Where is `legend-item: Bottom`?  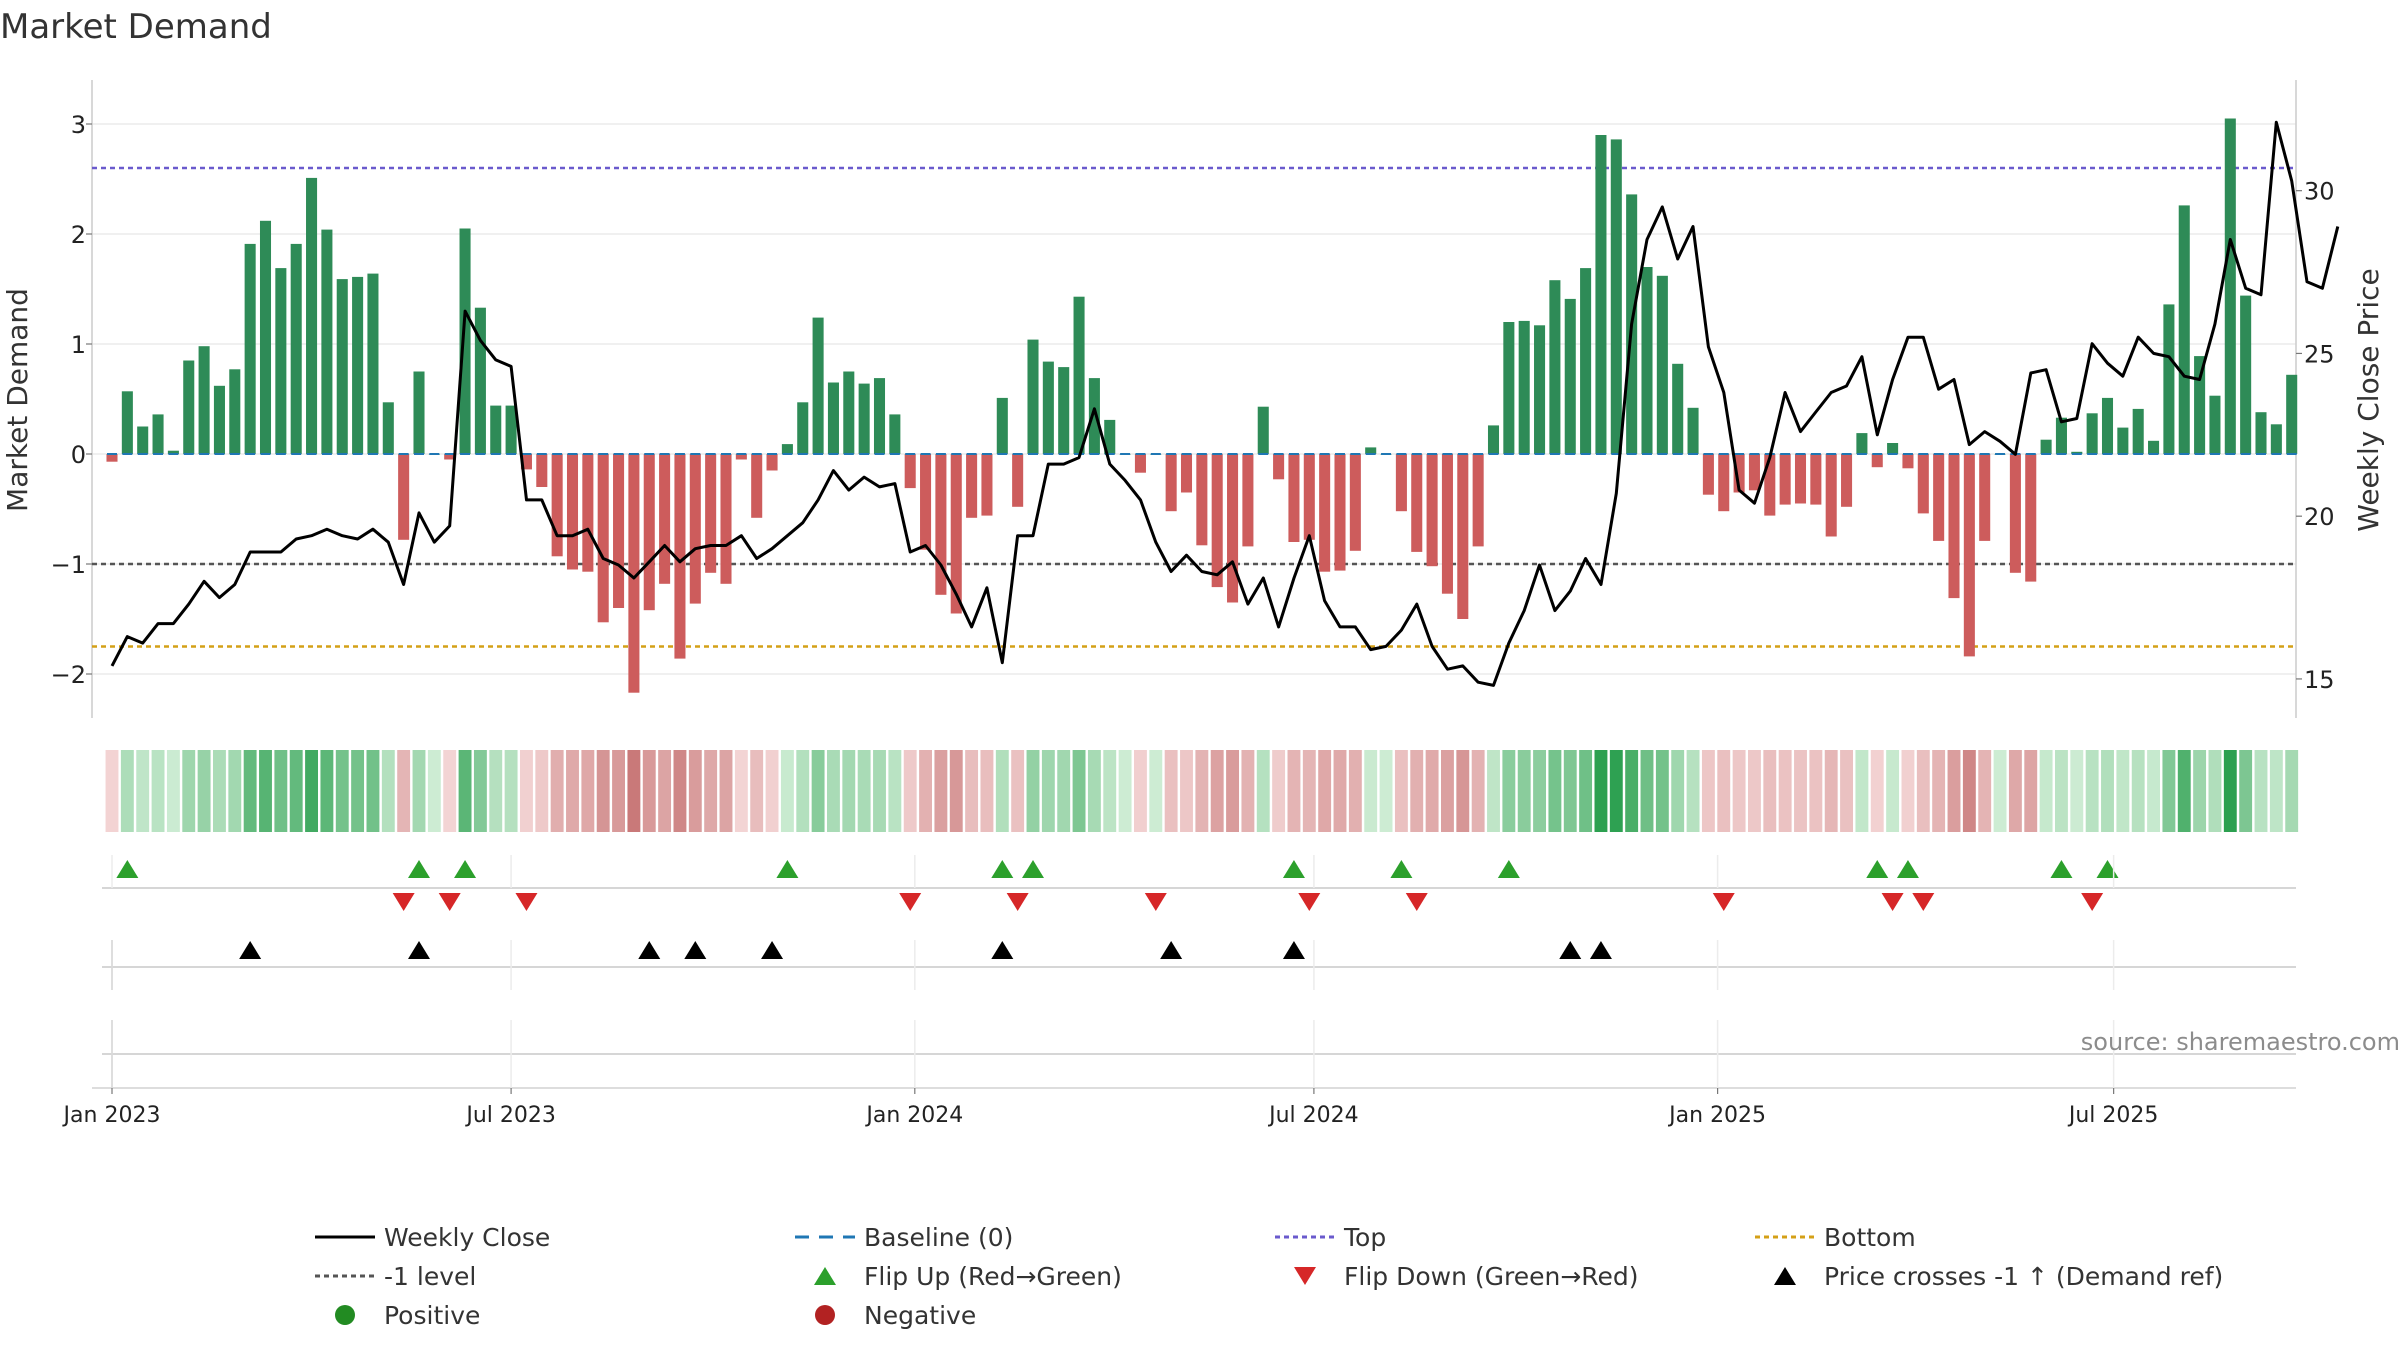
legend-item: Bottom is located at coordinates (1835, 1237).